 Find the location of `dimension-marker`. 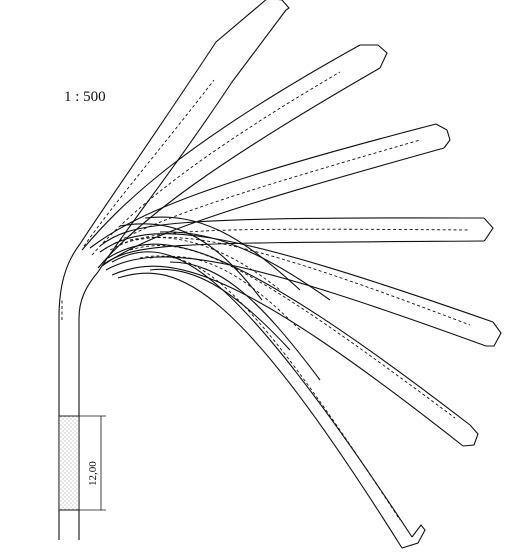

dimension-marker is located at coordinates (92, 463).